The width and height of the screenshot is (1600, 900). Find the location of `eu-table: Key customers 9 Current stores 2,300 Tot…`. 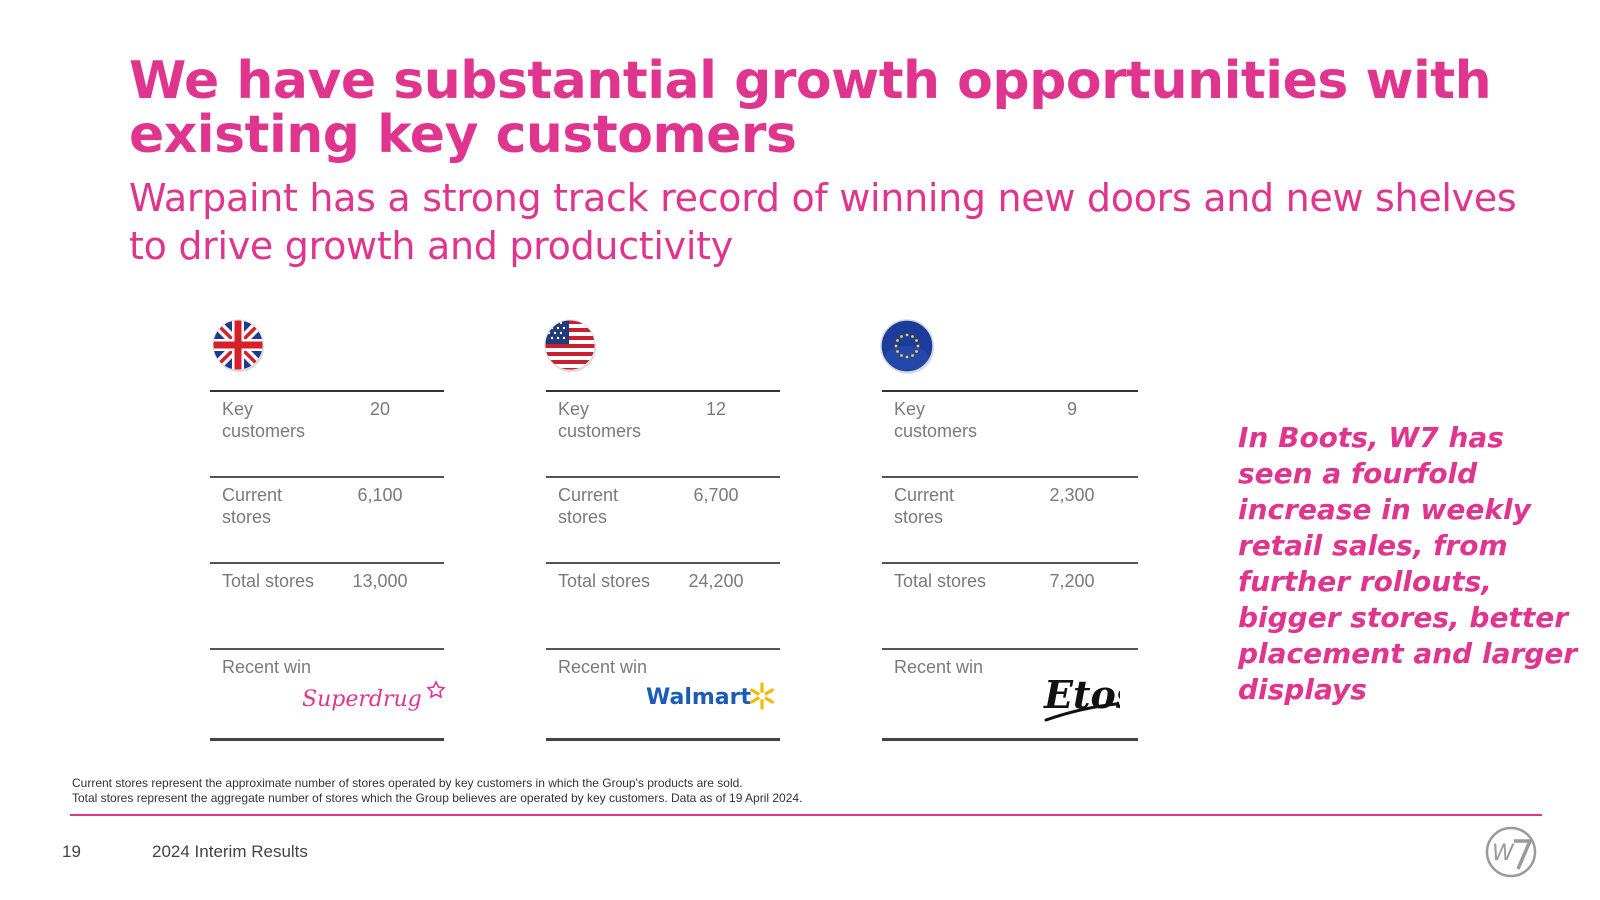

eu-table: Key customers 9 Current stores 2,300 Tot… is located at coordinates (1010, 565).